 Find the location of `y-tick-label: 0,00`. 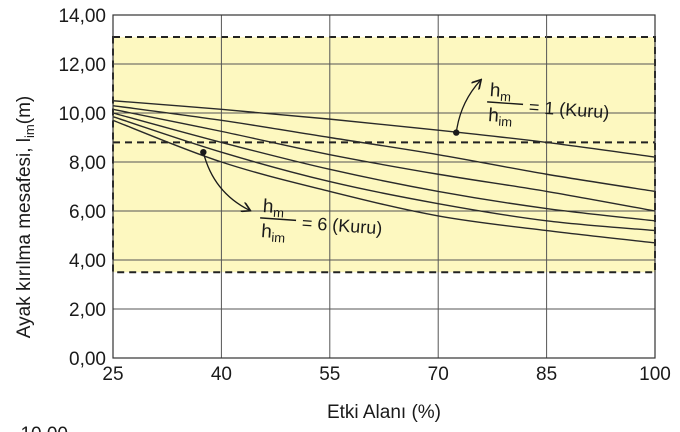

y-tick-label: 0,00 is located at coordinates (87, 359).